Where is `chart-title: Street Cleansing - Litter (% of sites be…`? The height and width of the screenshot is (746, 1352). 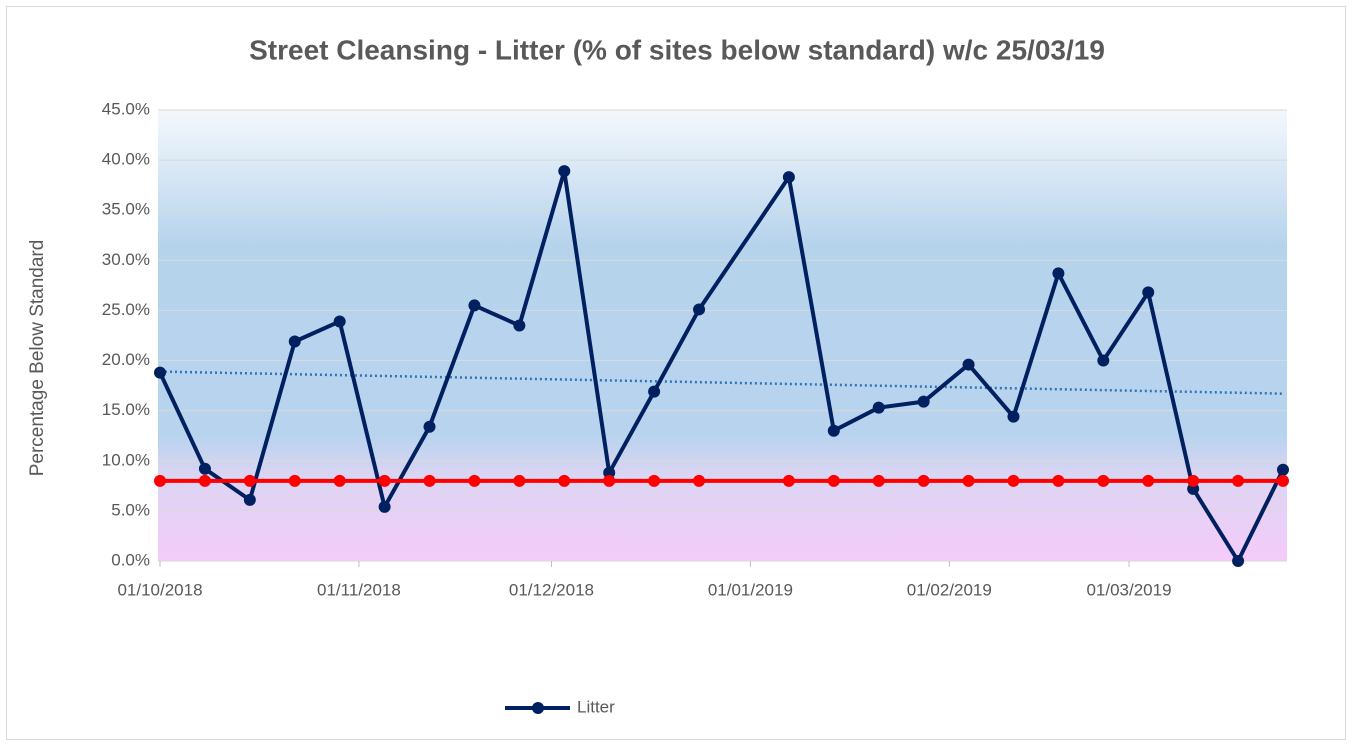 chart-title: Street Cleansing - Litter (% of sites be… is located at coordinates (677, 49).